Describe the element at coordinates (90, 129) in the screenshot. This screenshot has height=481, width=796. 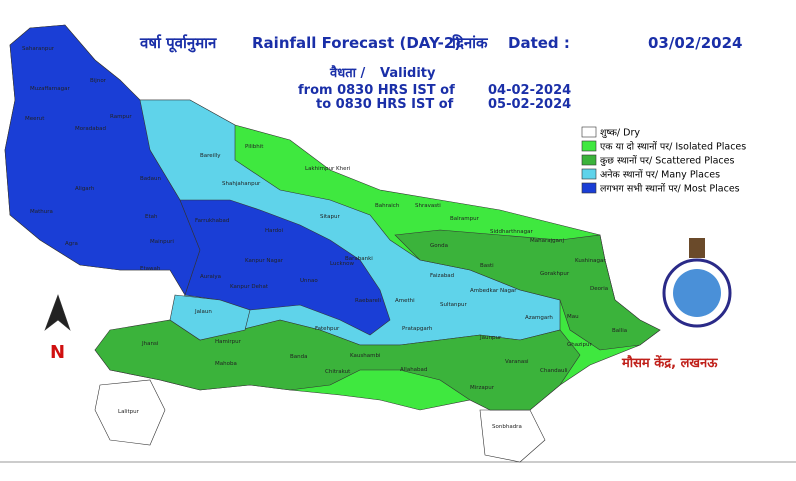
I see `district-label: Moradabad` at that location.